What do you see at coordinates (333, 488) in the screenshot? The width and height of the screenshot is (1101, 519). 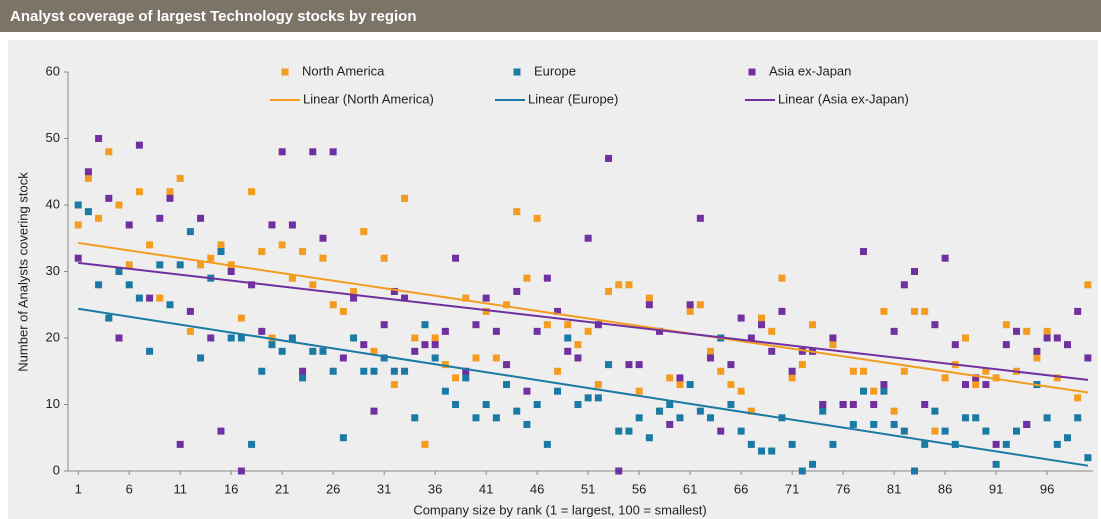 I see `x-tick-label: 26` at bounding box center [333, 488].